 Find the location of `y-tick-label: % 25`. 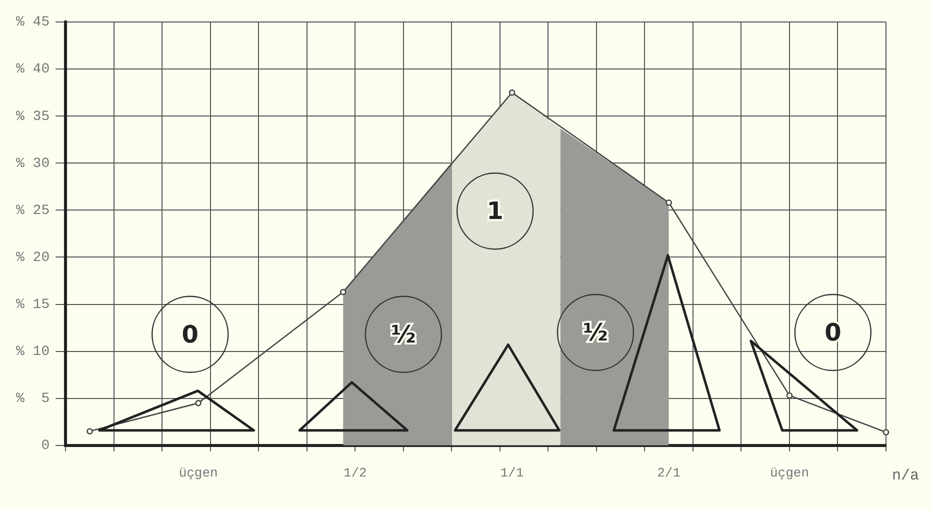

y-tick-label: % 25 is located at coordinates (33, 210).